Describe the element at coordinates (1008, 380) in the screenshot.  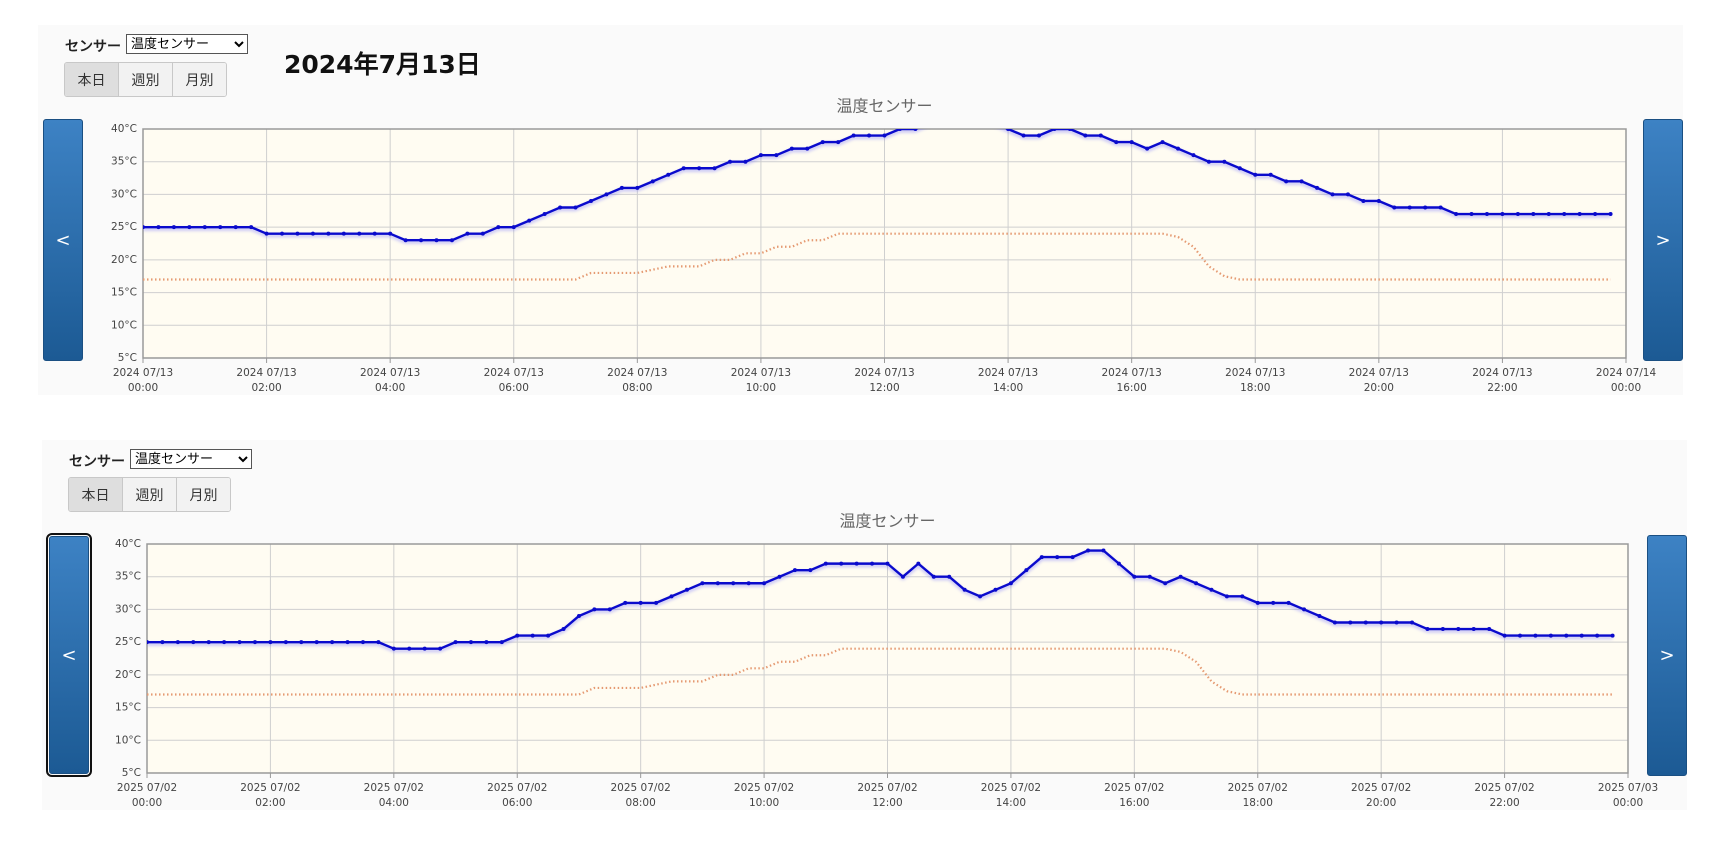
I see `x-tick-label: 2024 07/13 14:00` at that location.